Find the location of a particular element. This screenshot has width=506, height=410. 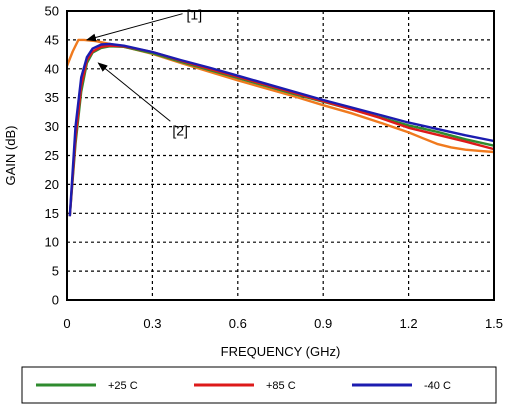

annotation-label: [1] is located at coordinates (195, 15).